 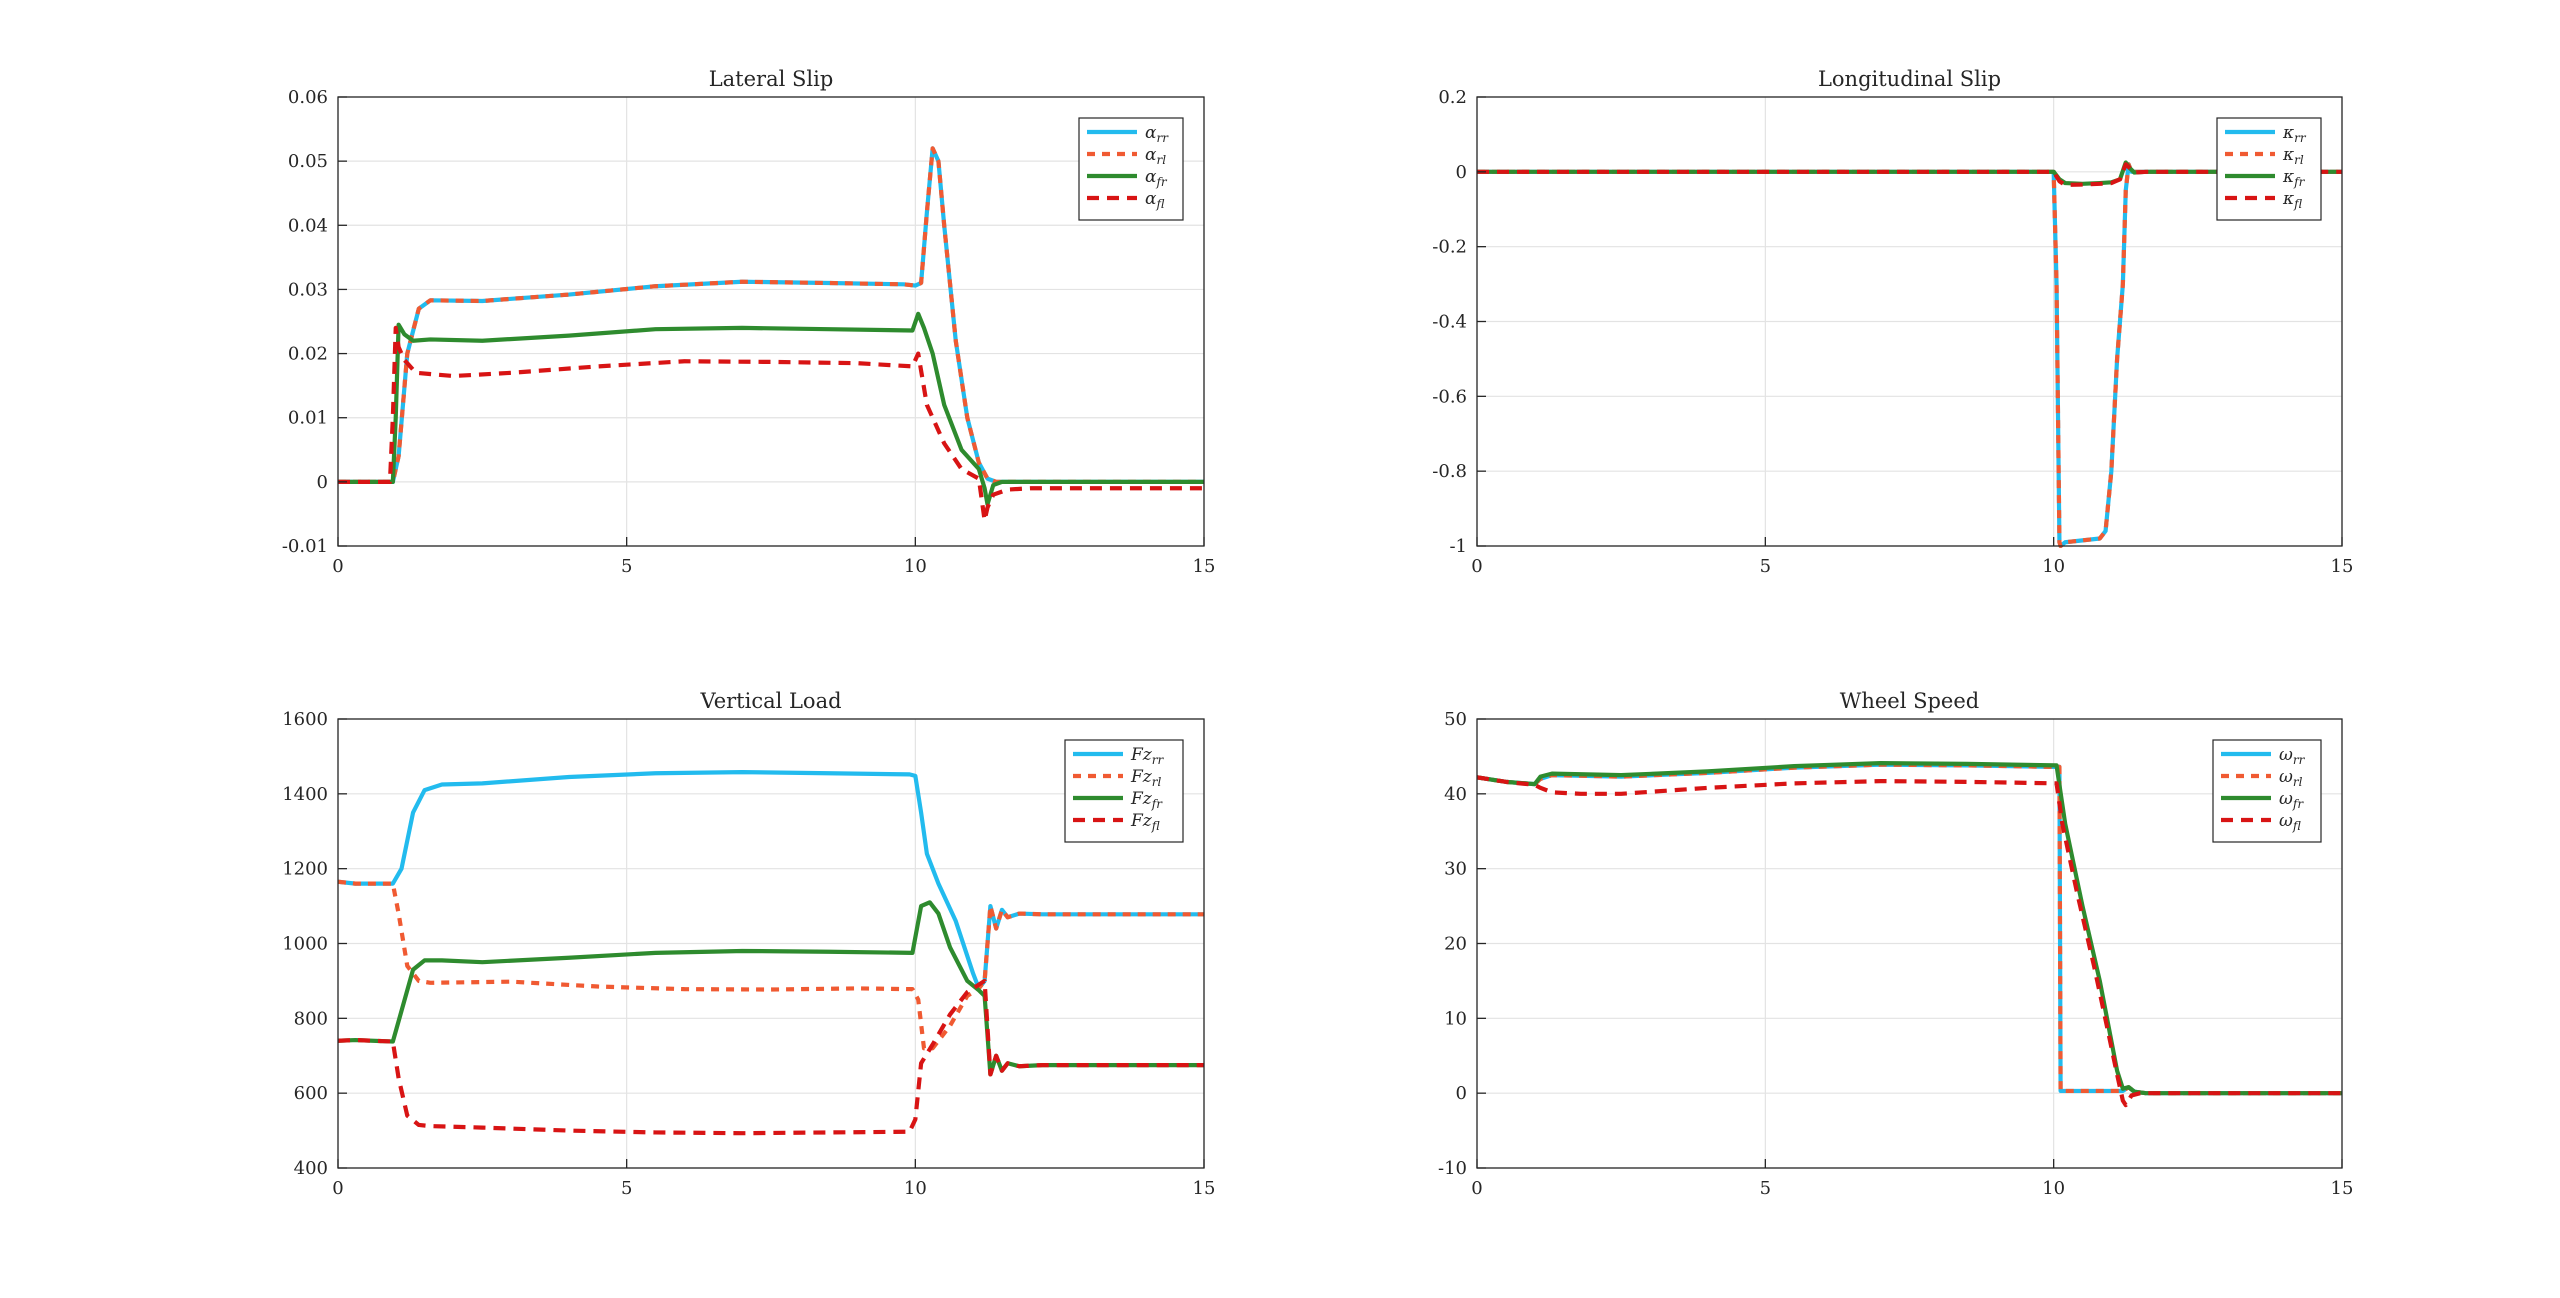 I want to click on wheel-speed-title: Wheel Speed, so click(x=1909, y=701).